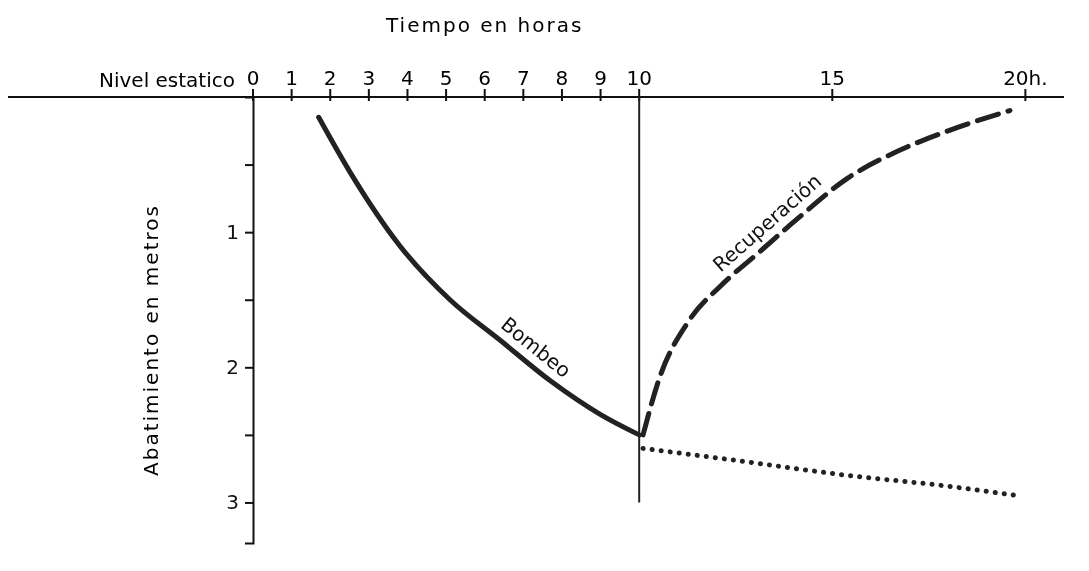 The image size is (1089, 571). What do you see at coordinates (832, 78) in the screenshot?
I see `x-tick-label: 15` at bounding box center [832, 78].